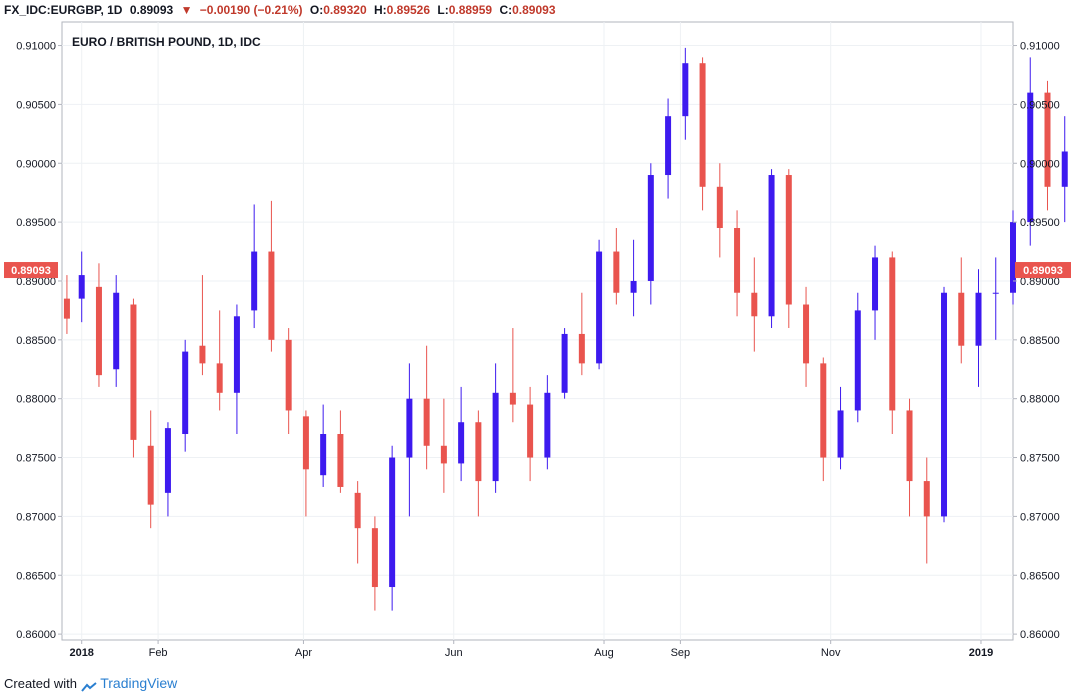 The height and width of the screenshot is (699, 1075). I want to click on y-tick-label-right: 0.88500, so click(1040, 341).